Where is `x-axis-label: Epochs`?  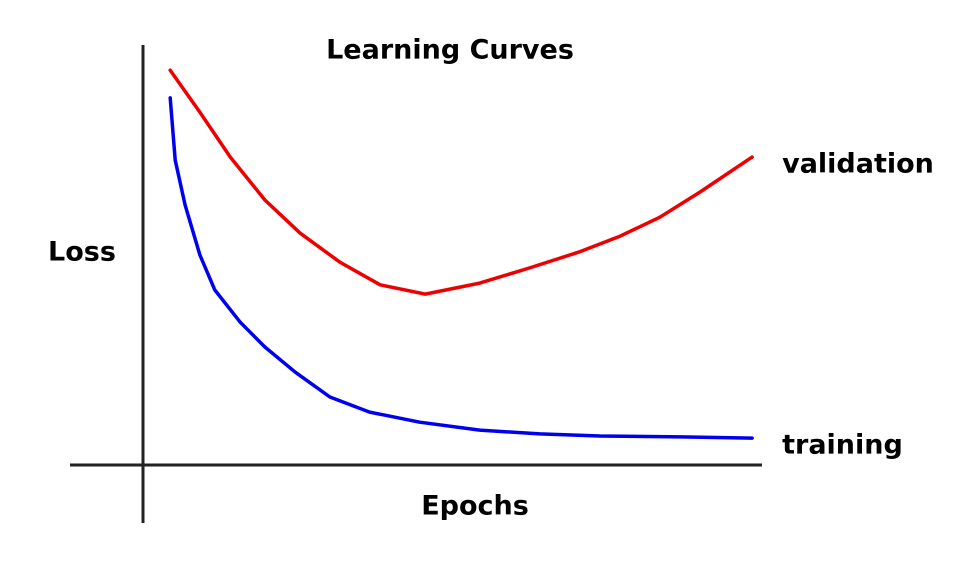 x-axis-label: Epochs is located at coordinates (475, 506).